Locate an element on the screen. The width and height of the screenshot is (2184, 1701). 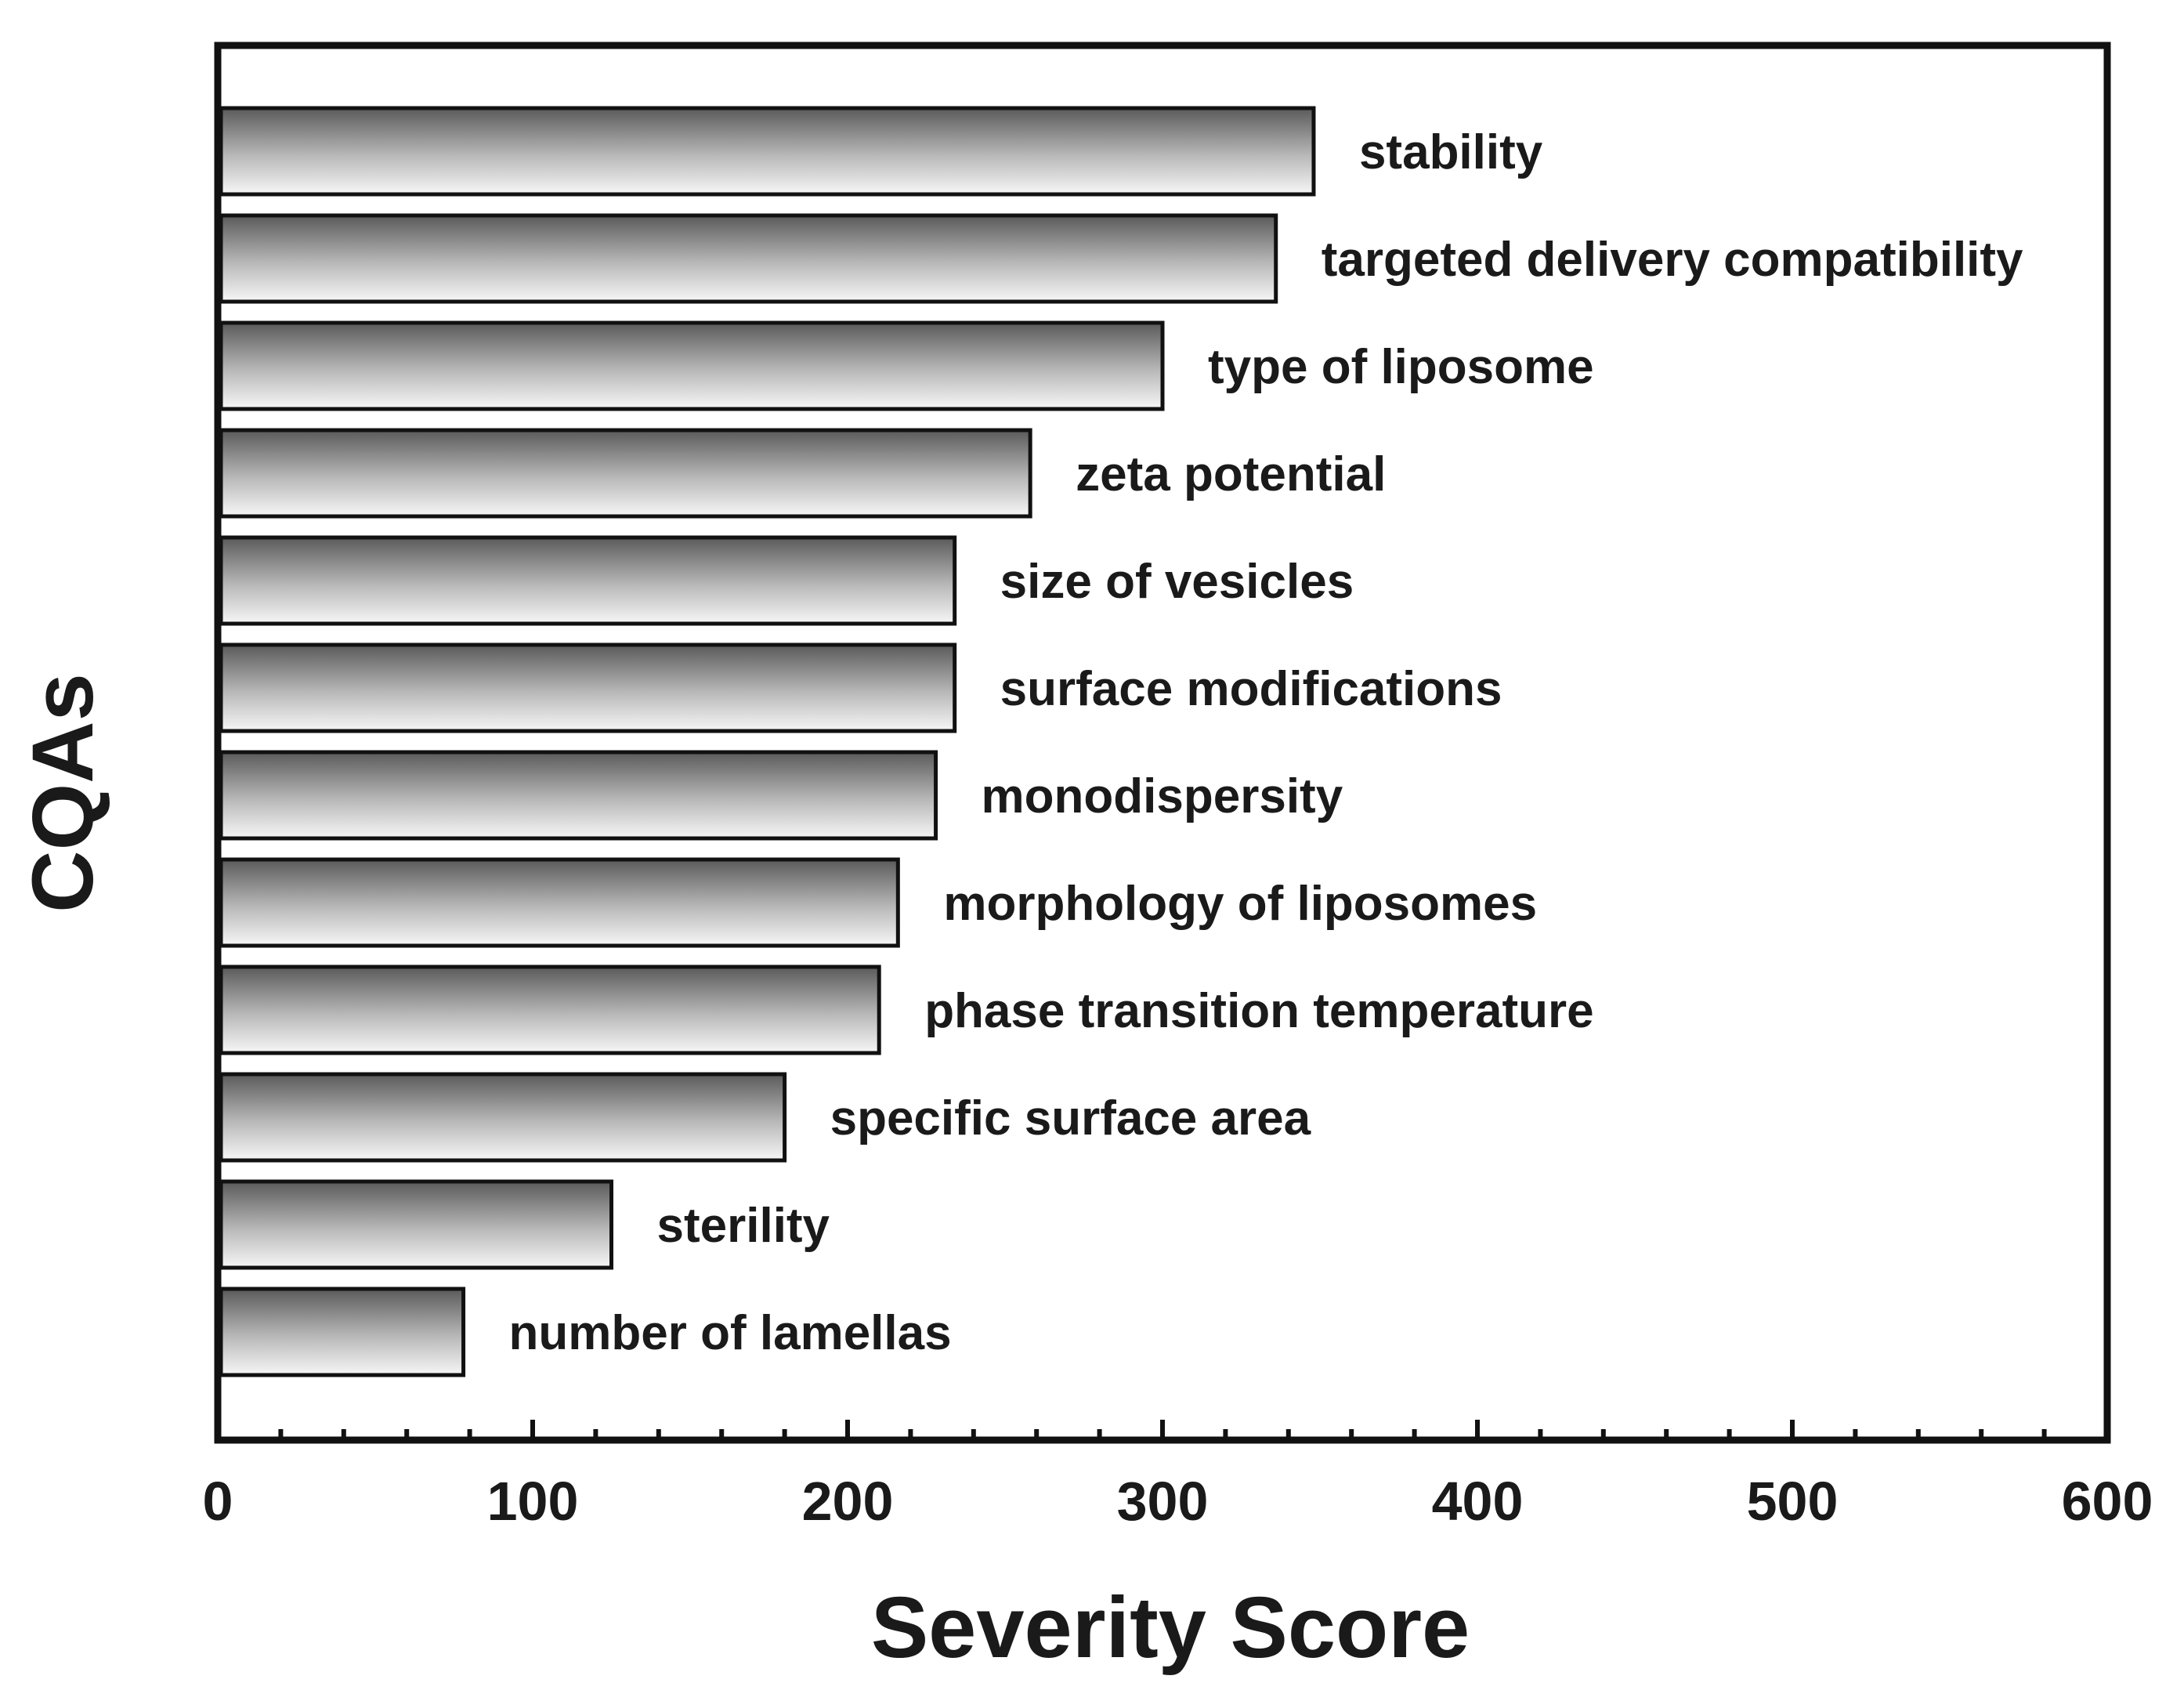
x-tick-label: 500 is located at coordinates (1793, 1501).